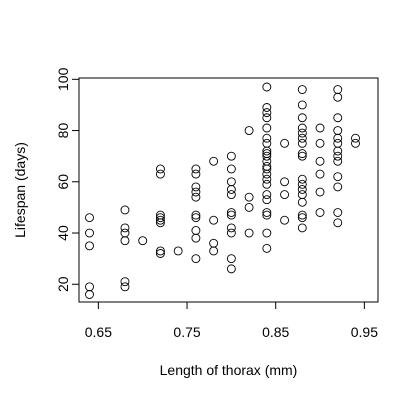  What do you see at coordinates (229, 370) in the screenshot?
I see `x-axis-label: Length of thorax (mm)` at bounding box center [229, 370].